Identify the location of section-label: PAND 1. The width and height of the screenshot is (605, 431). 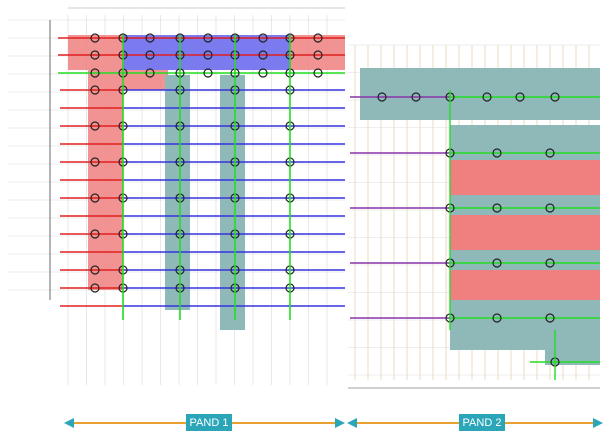
(209, 423).